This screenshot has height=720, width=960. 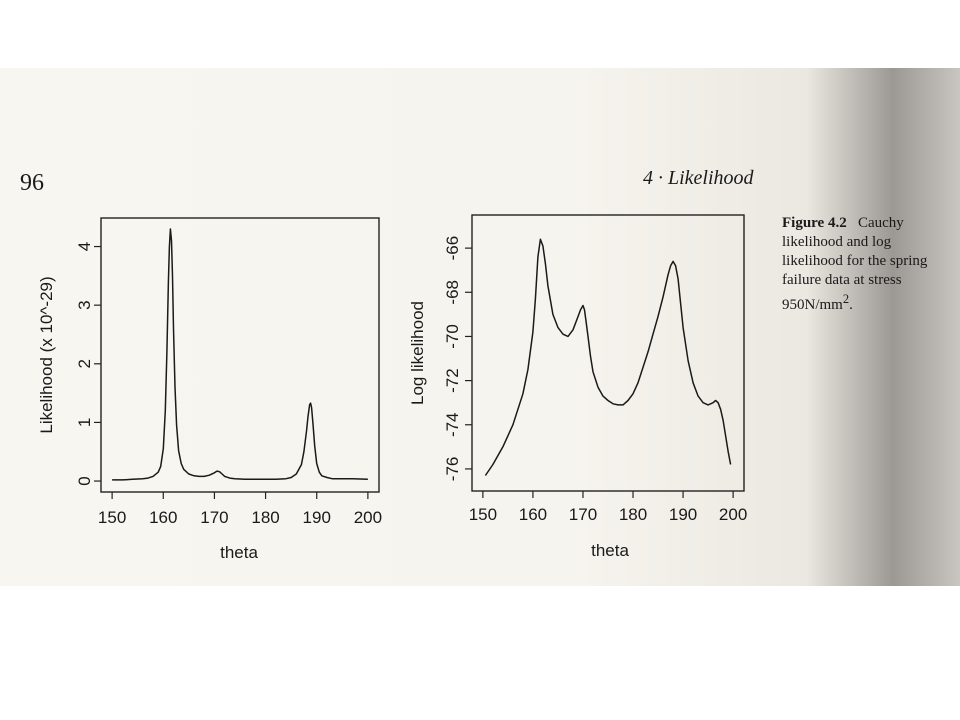 What do you see at coordinates (84, 480) in the screenshot?
I see `y-tick-label: 0` at bounding box center [84, 480].